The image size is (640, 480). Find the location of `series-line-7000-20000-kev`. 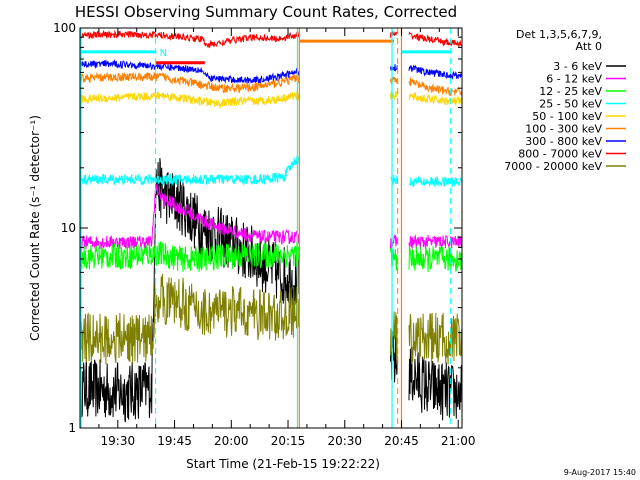

series-line-7000-20000-kev is located at coordinates (271, 319).